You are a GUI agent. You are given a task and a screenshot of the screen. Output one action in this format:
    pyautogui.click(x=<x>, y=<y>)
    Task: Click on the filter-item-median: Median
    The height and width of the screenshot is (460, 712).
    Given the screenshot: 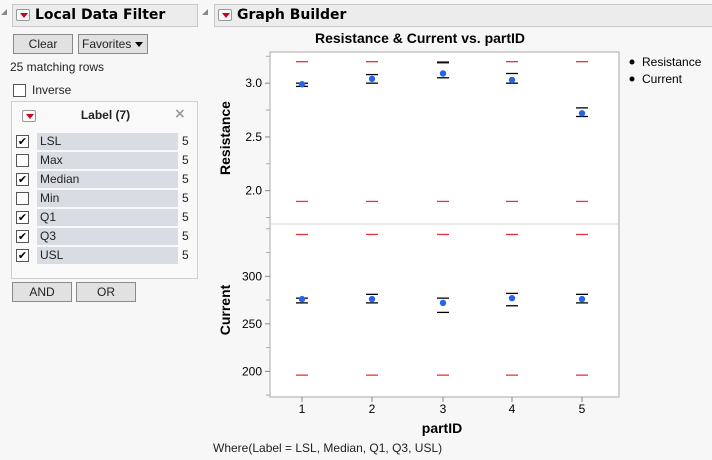 What is the action you would take?
    pyautogui.click(x=107, y=179)
    